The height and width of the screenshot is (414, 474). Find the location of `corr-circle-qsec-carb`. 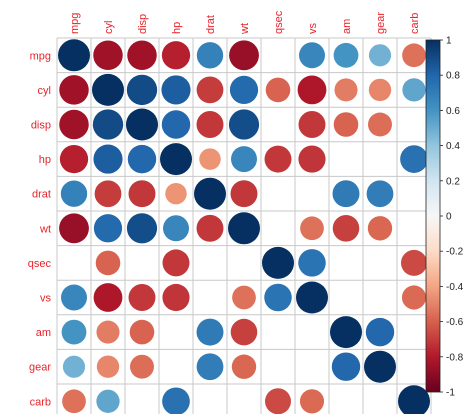

corr-circle-qsec-carb is located at coordinates (414, 262).